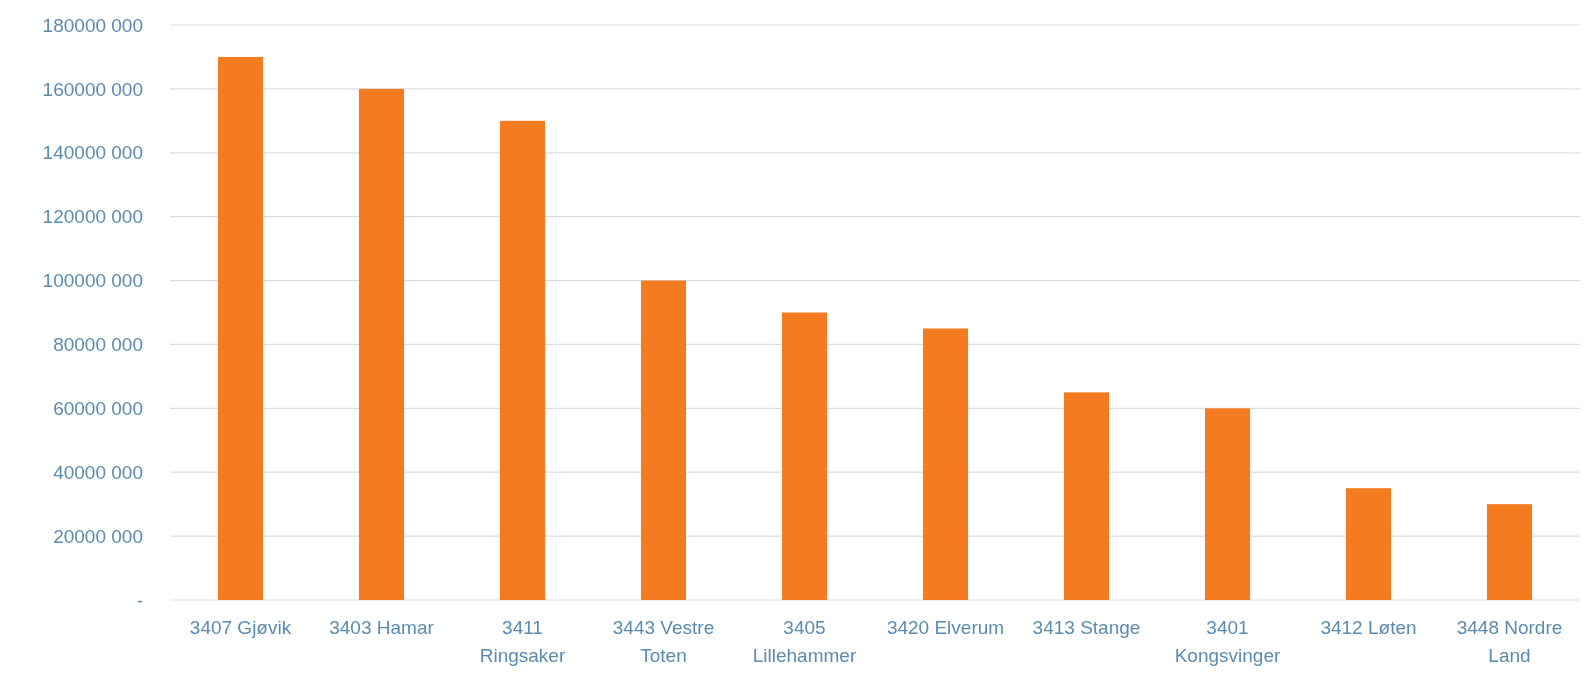 This screenshot has height=678, width=1594. Describe the element at coordinates (98, 472) in the screenshot. I see `y-tick-label: 40000 000` at that location.